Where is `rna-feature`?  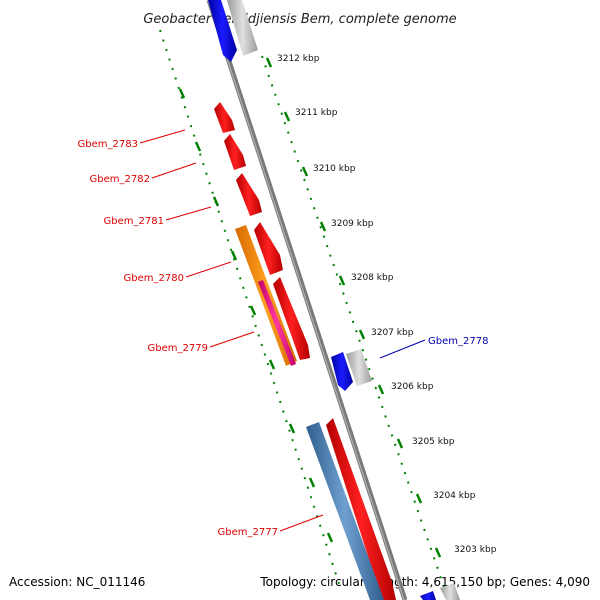 rna-feature is located at coordinates (277, 323).